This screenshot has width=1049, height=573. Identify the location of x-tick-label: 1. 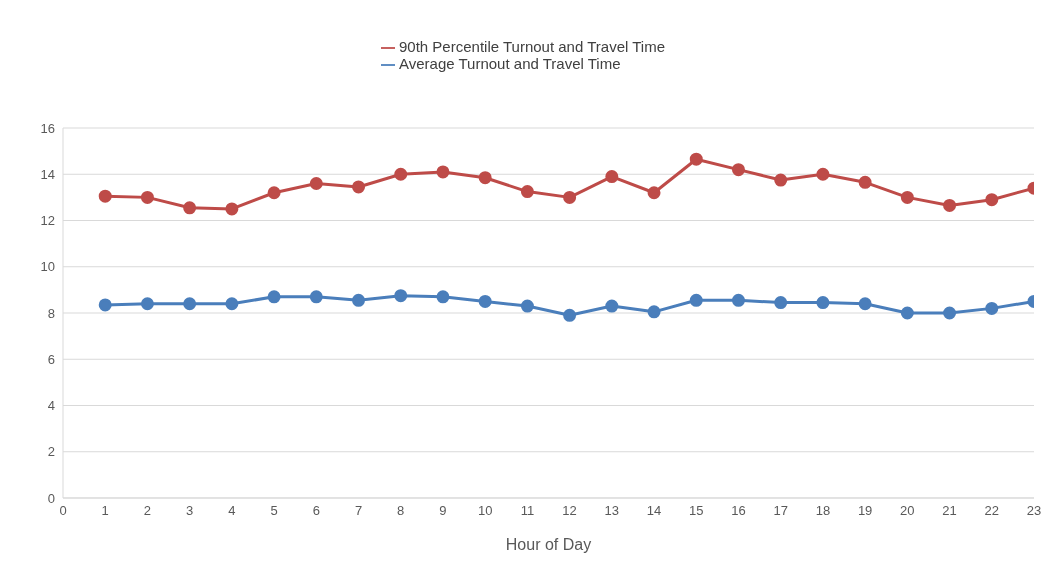
(105, 511).